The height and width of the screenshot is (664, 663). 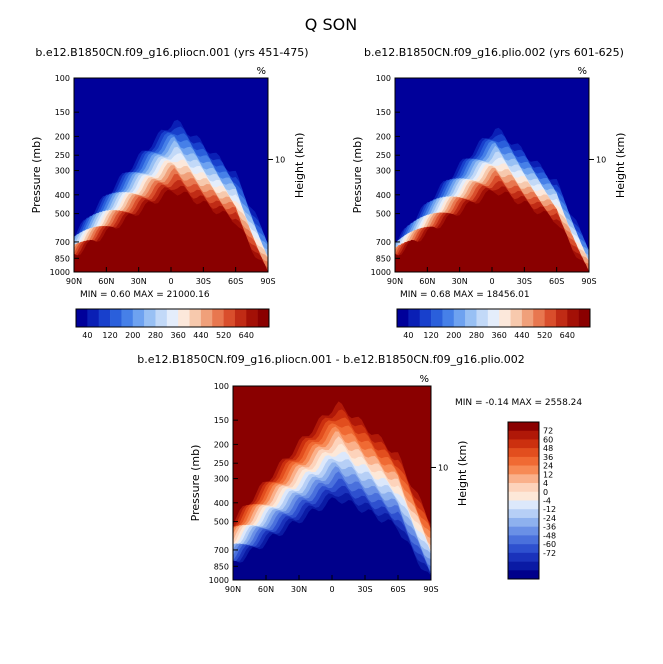 What do you see at coordinates (549, 553) in the screenshot?
I see `colorbar-label: -72` at bounding box center [549, 553].